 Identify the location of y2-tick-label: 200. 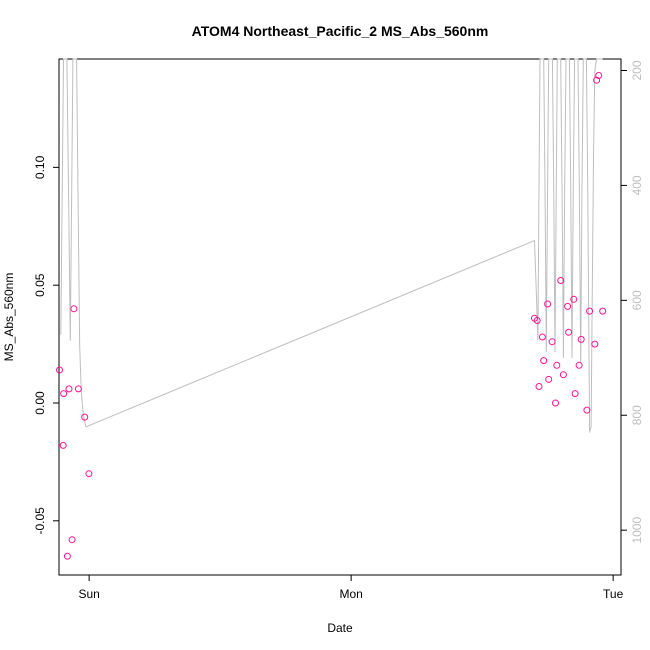
(637, 70).